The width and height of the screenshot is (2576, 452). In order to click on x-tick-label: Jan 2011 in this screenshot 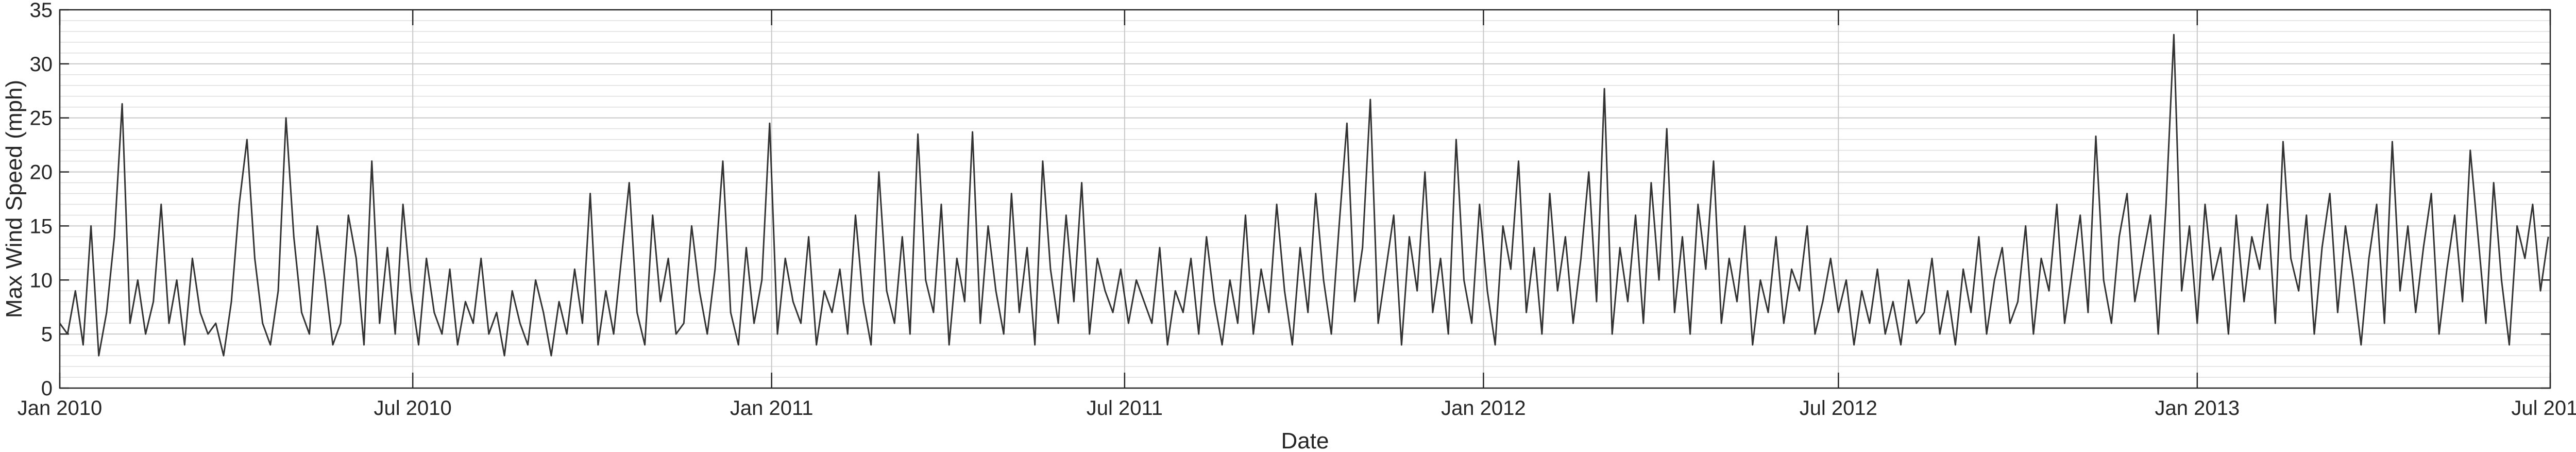, I will do `click(772, 408)`.